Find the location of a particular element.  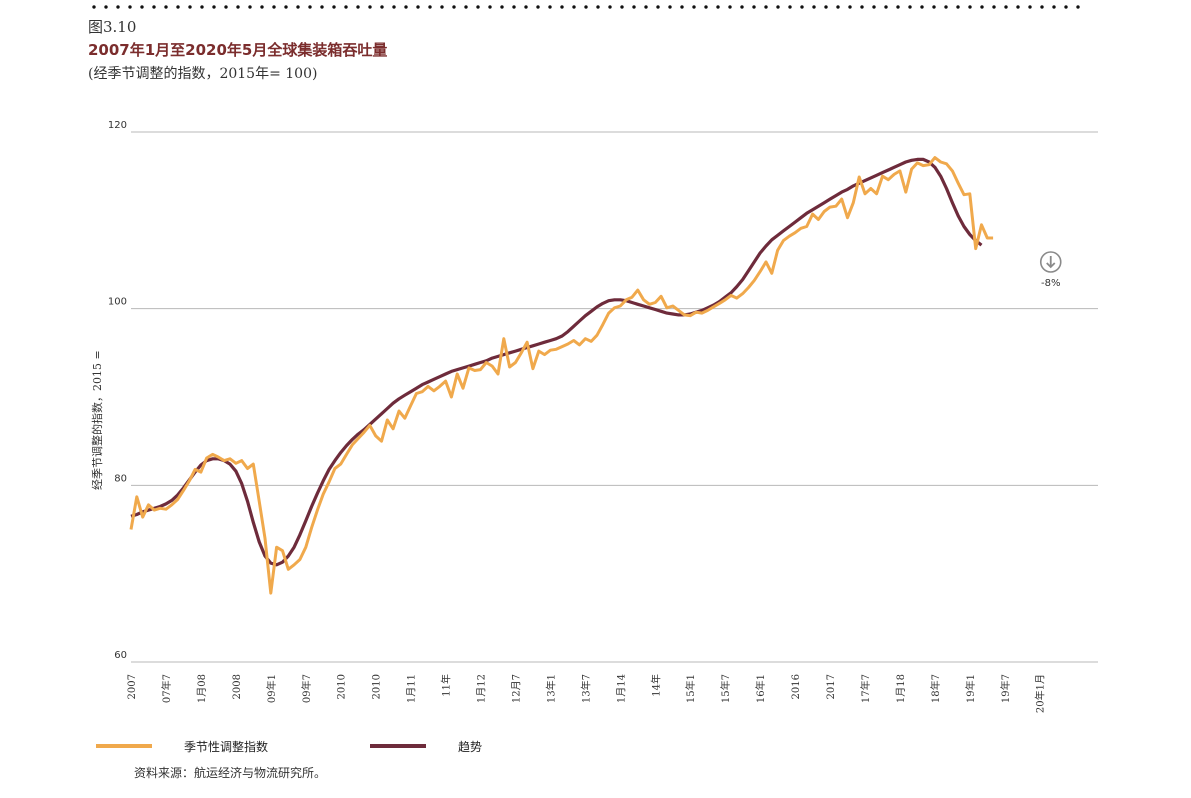

x-tick-label: 07年7 is located at coordinates (166, 688).